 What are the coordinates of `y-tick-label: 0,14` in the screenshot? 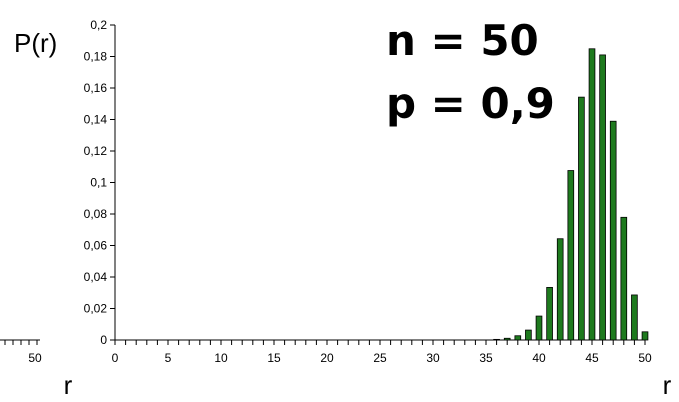 It's located at (96, 120).